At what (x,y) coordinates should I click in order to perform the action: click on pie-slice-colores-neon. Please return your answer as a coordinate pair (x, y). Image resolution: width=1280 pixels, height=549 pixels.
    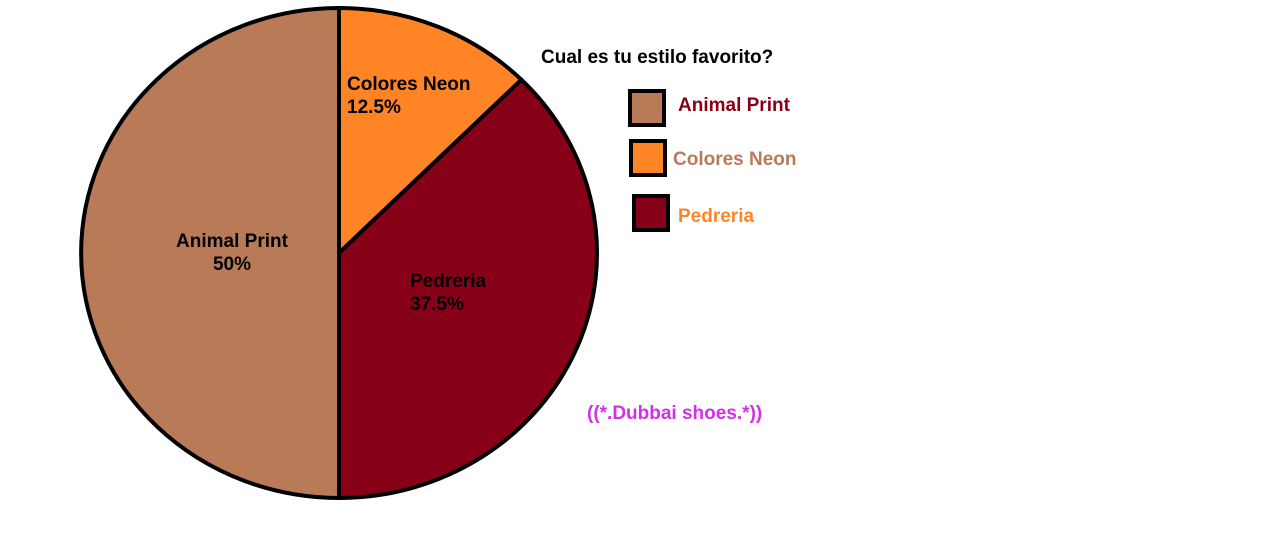
    Looking at the image, I should click on (430, 130).